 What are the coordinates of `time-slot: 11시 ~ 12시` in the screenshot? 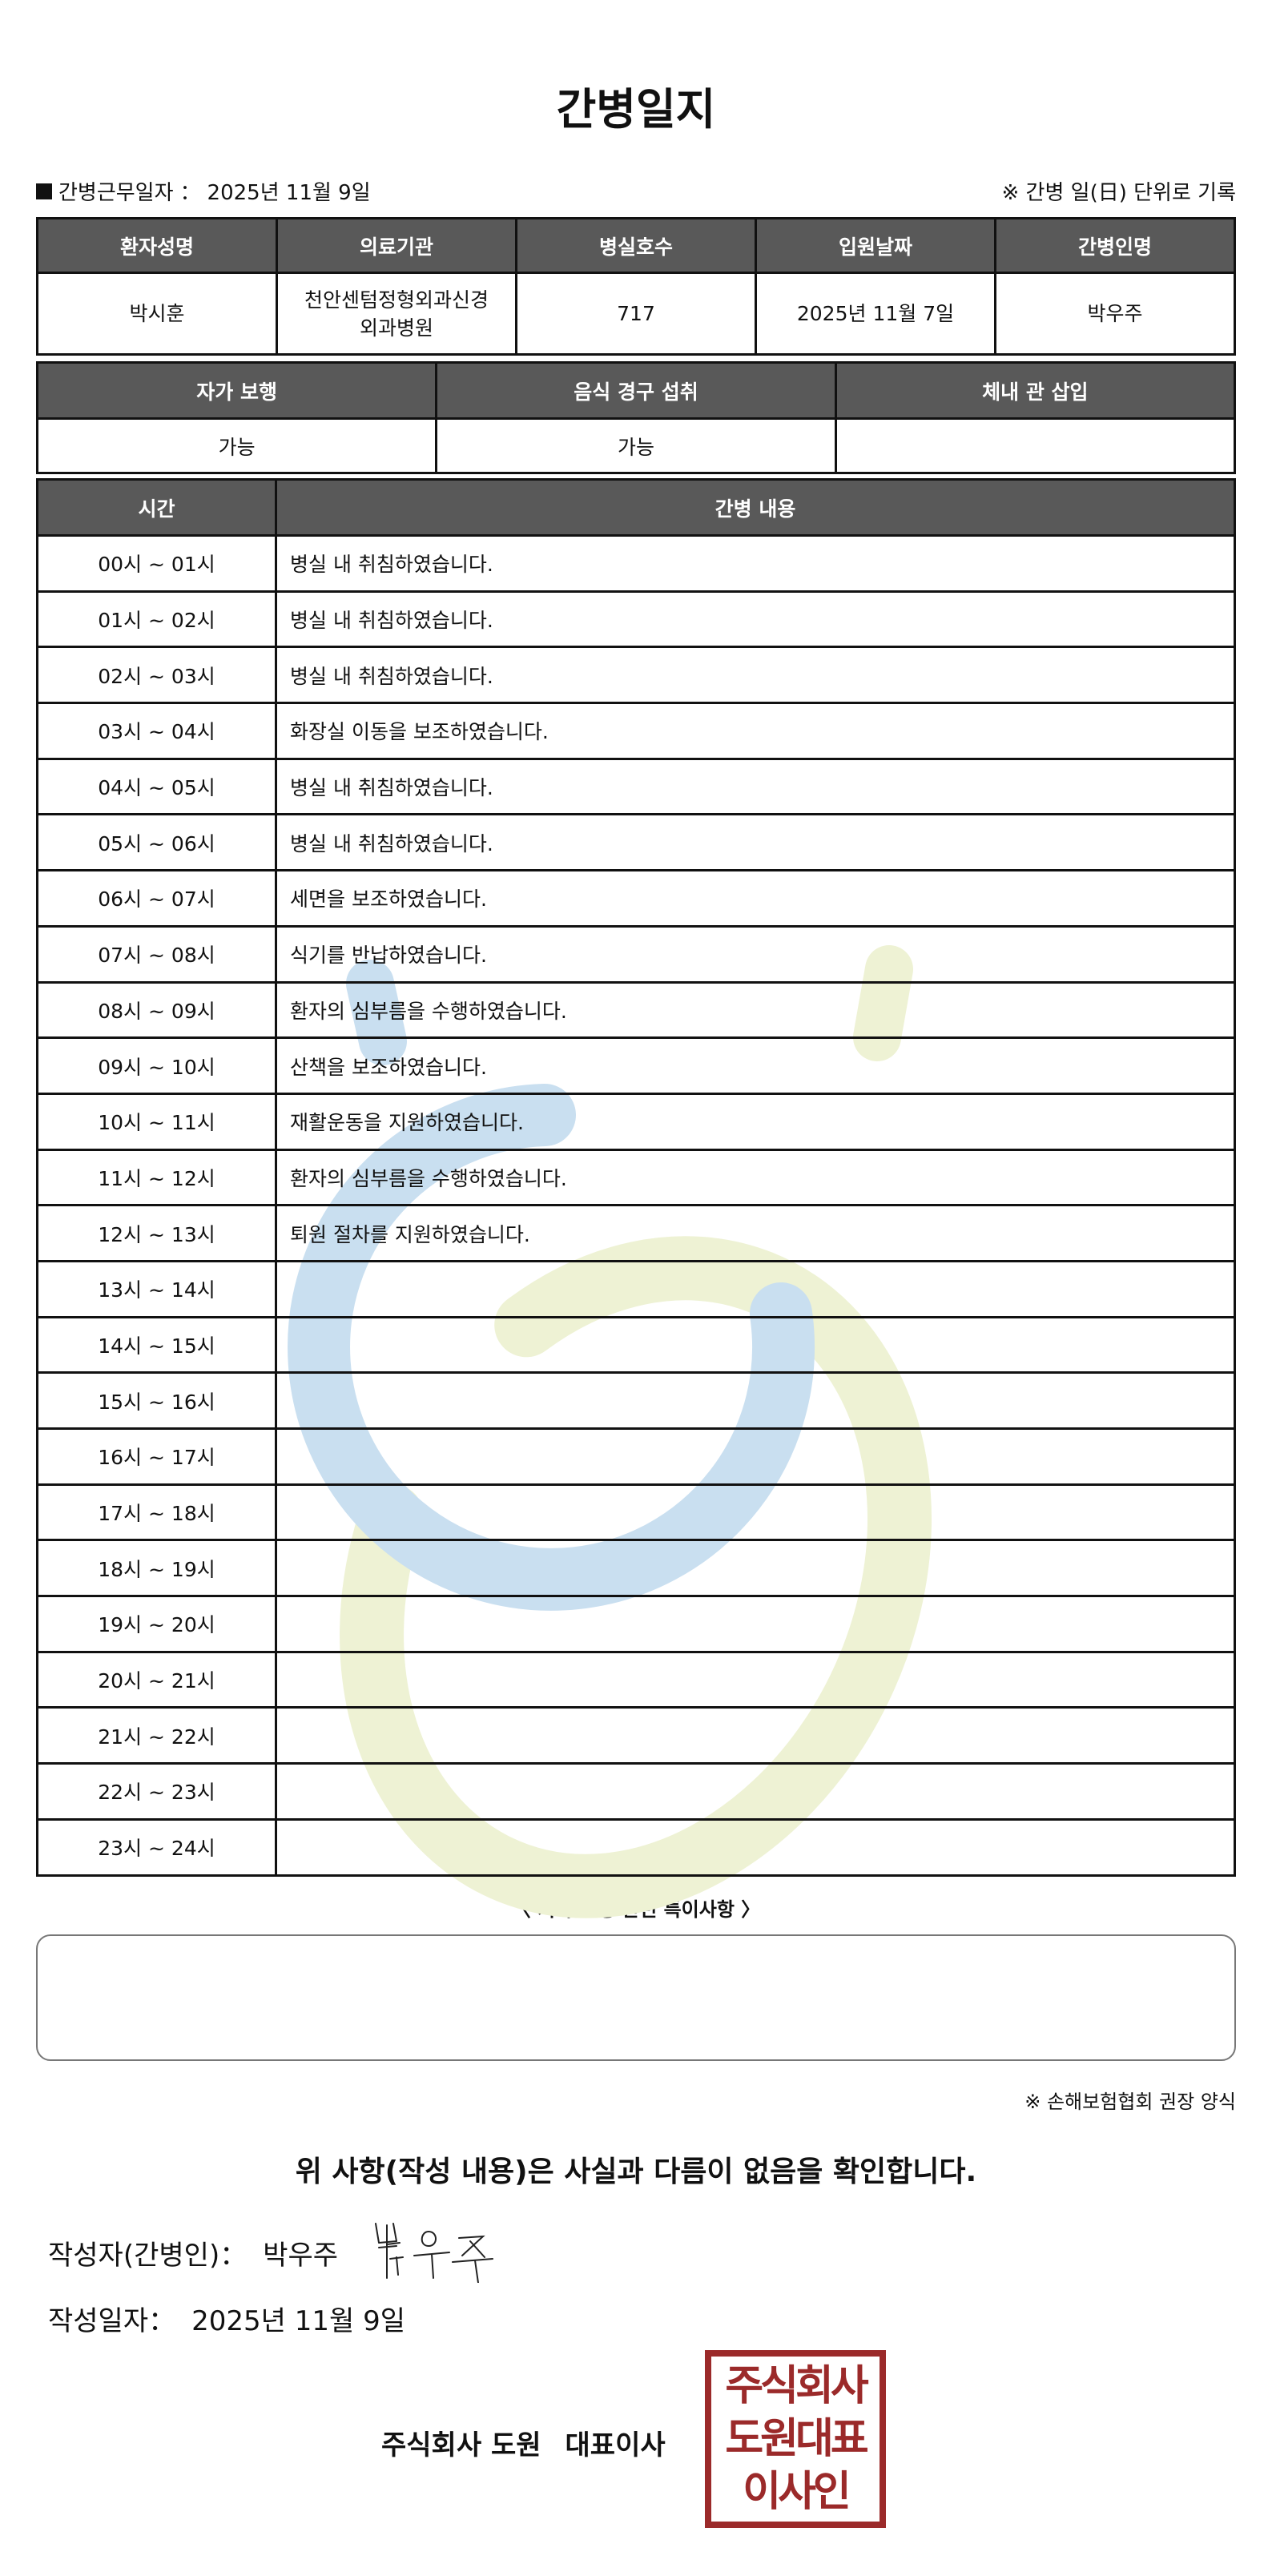 It's located at (156, 1177).